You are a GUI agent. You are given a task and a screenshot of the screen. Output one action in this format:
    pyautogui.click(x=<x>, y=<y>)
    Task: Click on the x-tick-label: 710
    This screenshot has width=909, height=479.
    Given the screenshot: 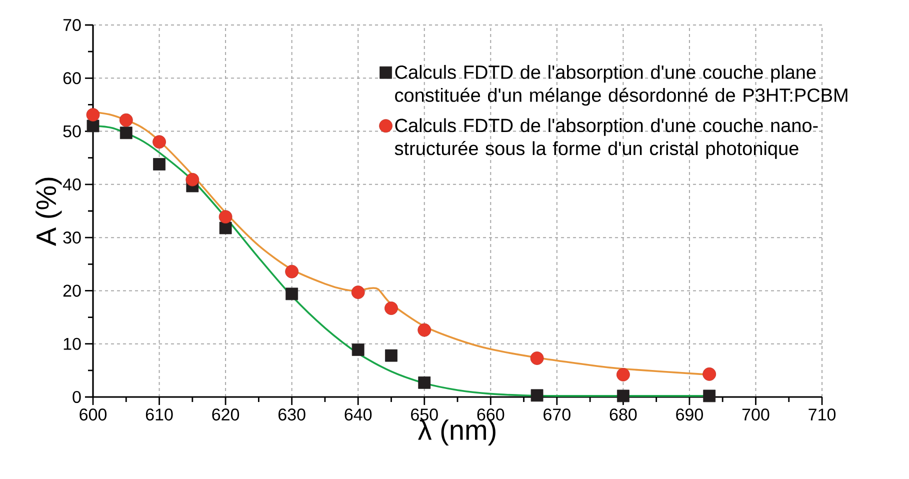 What is the action you would take?
    pyautogui.click(x=822, y=414)
    